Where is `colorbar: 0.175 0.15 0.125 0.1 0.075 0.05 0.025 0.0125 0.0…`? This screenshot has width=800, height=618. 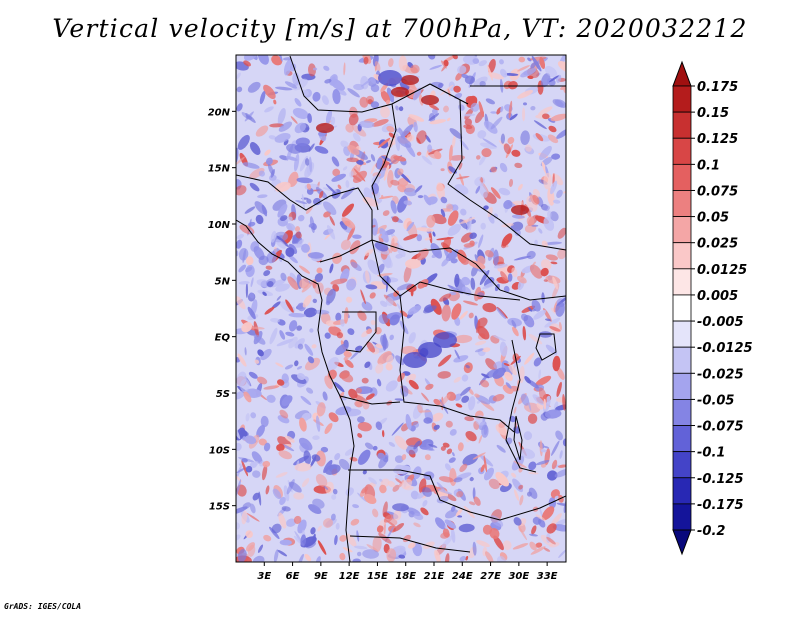
colorbar: 0.175 0.15 0.125 0.1 0.075 0.05 0.025 0.0125 0.0… is located at coordinates (712, 308).